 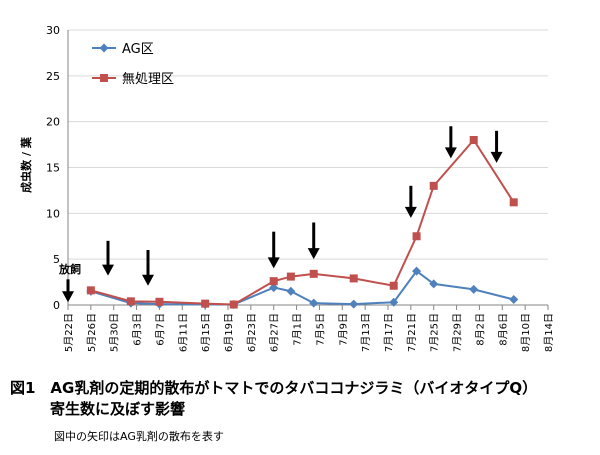 What do you see at coordinates (435, 332) in the screenshot?
I see `x-tick-label: 7月25日` at bounding box center [435, 332].